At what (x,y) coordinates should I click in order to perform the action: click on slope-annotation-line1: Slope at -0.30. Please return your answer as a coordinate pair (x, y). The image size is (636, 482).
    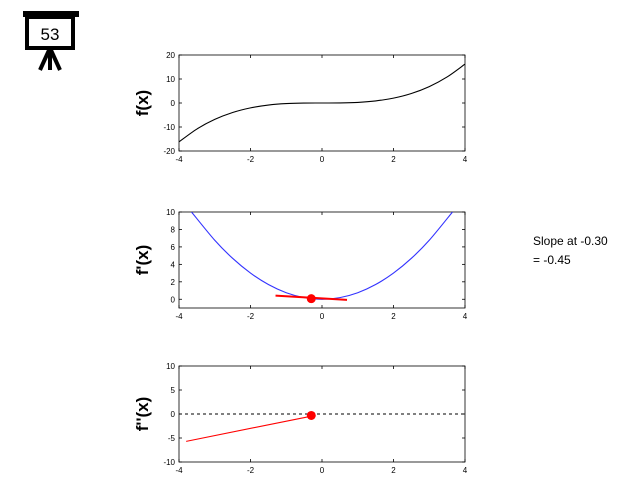
    Looking at the image, I should click on (570, 241).